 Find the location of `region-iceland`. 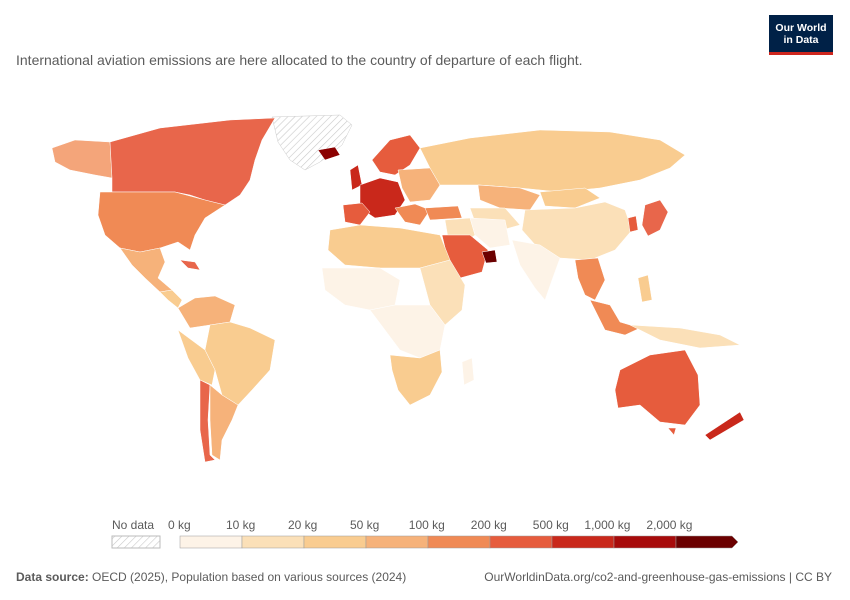

region-iceland is located at coordinates (329, 153).